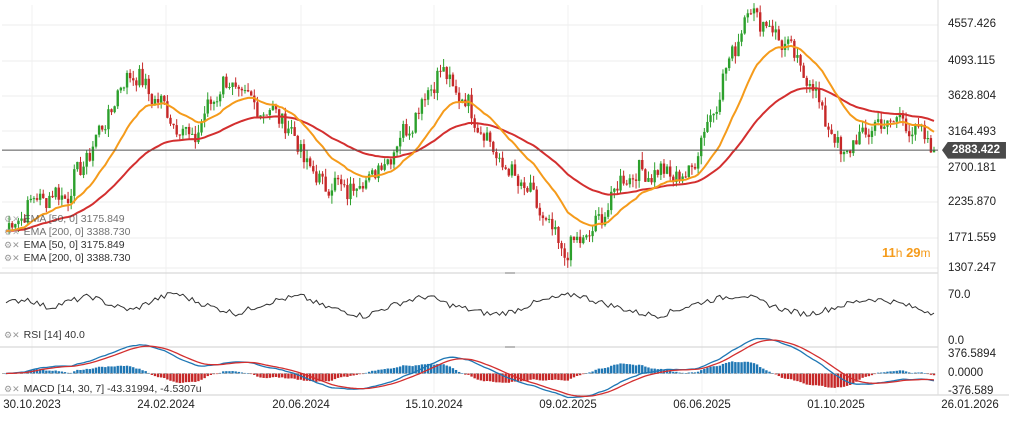  Describe the element at coordinates (77, 232) in the screenshot. I see `ema200-legend-shadow: EMA [200, 0] 3388.730` at that location.